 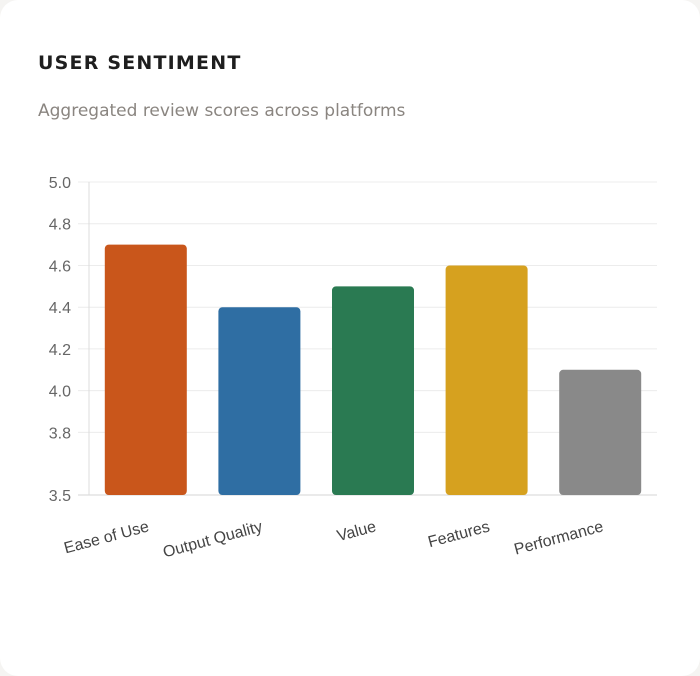 What do you see at coordinates (60, 392) in the screenshot?
I see `y-tick-label: 4.0` at bounding box center [60, 392].